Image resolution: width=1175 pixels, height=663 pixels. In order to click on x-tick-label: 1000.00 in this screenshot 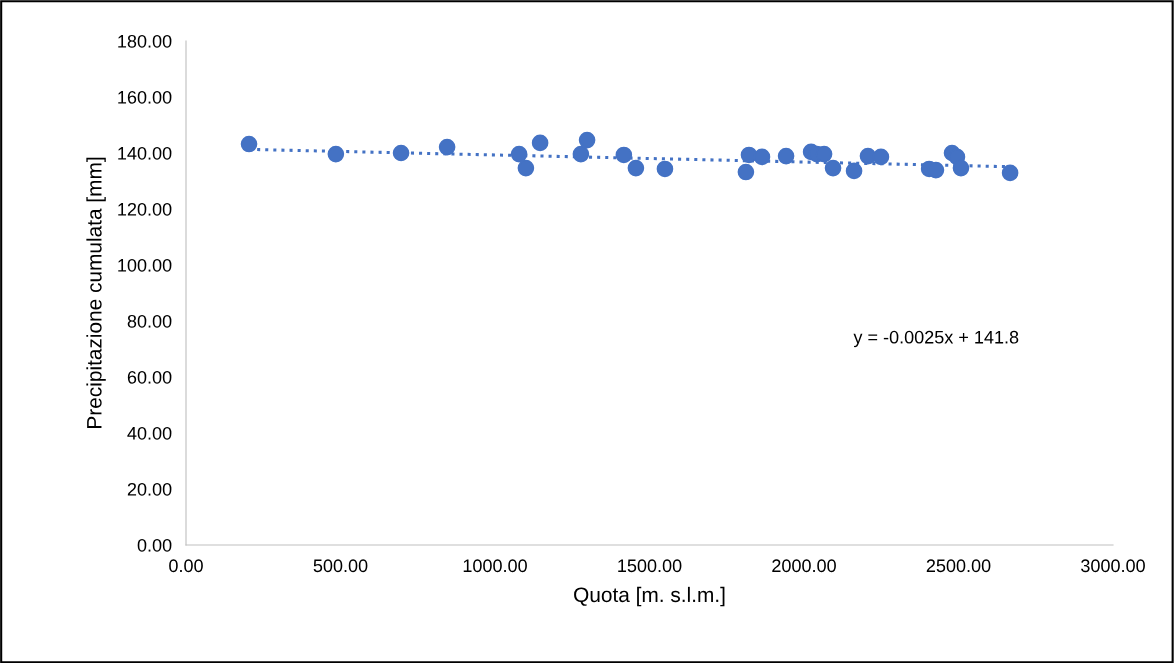, I will do `click(495, 566)`.